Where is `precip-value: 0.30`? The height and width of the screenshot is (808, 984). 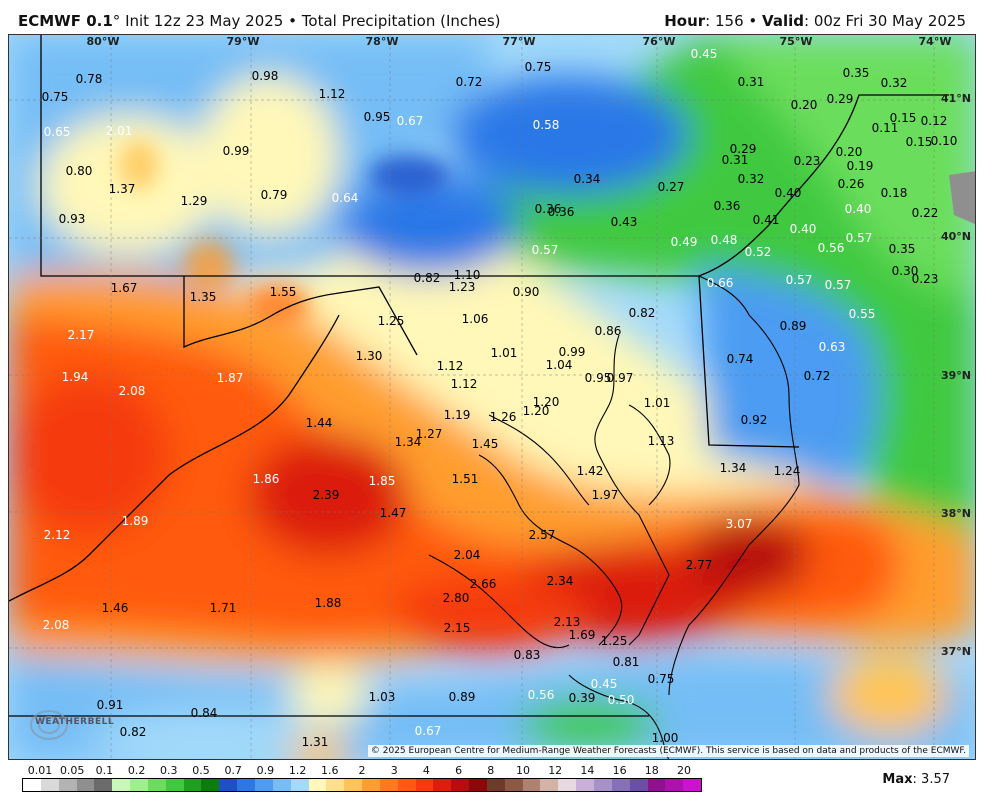
precip-value: 0.30 is located at coordinates (905, 271).